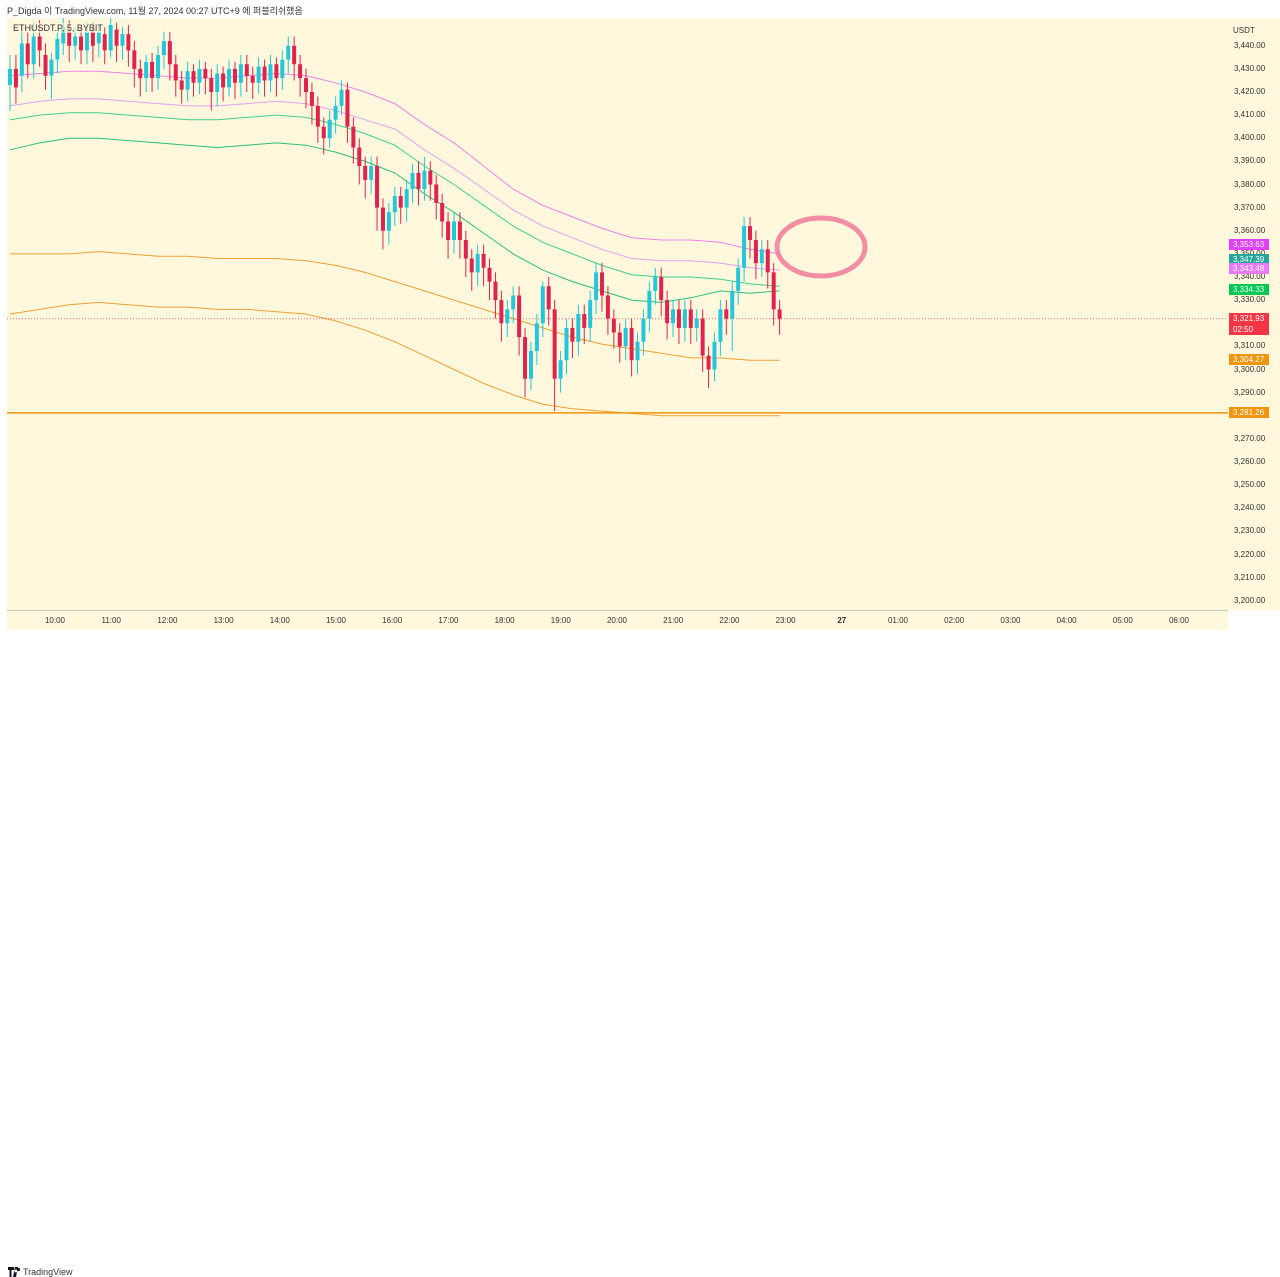  What do you see at coordinates (48, 1272) in the screenshot?
I see `tradingview-brand: TradingView` at bounding box center [48, 1272].